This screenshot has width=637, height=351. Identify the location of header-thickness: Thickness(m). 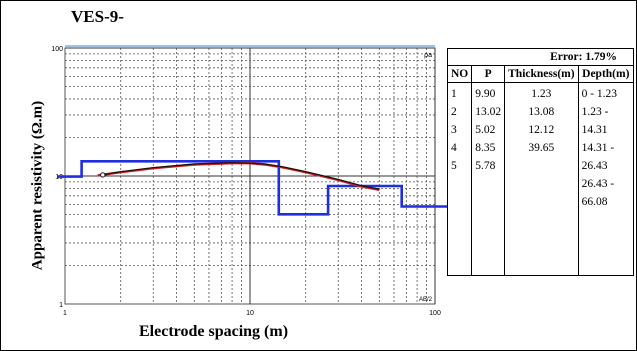
(541, 74).